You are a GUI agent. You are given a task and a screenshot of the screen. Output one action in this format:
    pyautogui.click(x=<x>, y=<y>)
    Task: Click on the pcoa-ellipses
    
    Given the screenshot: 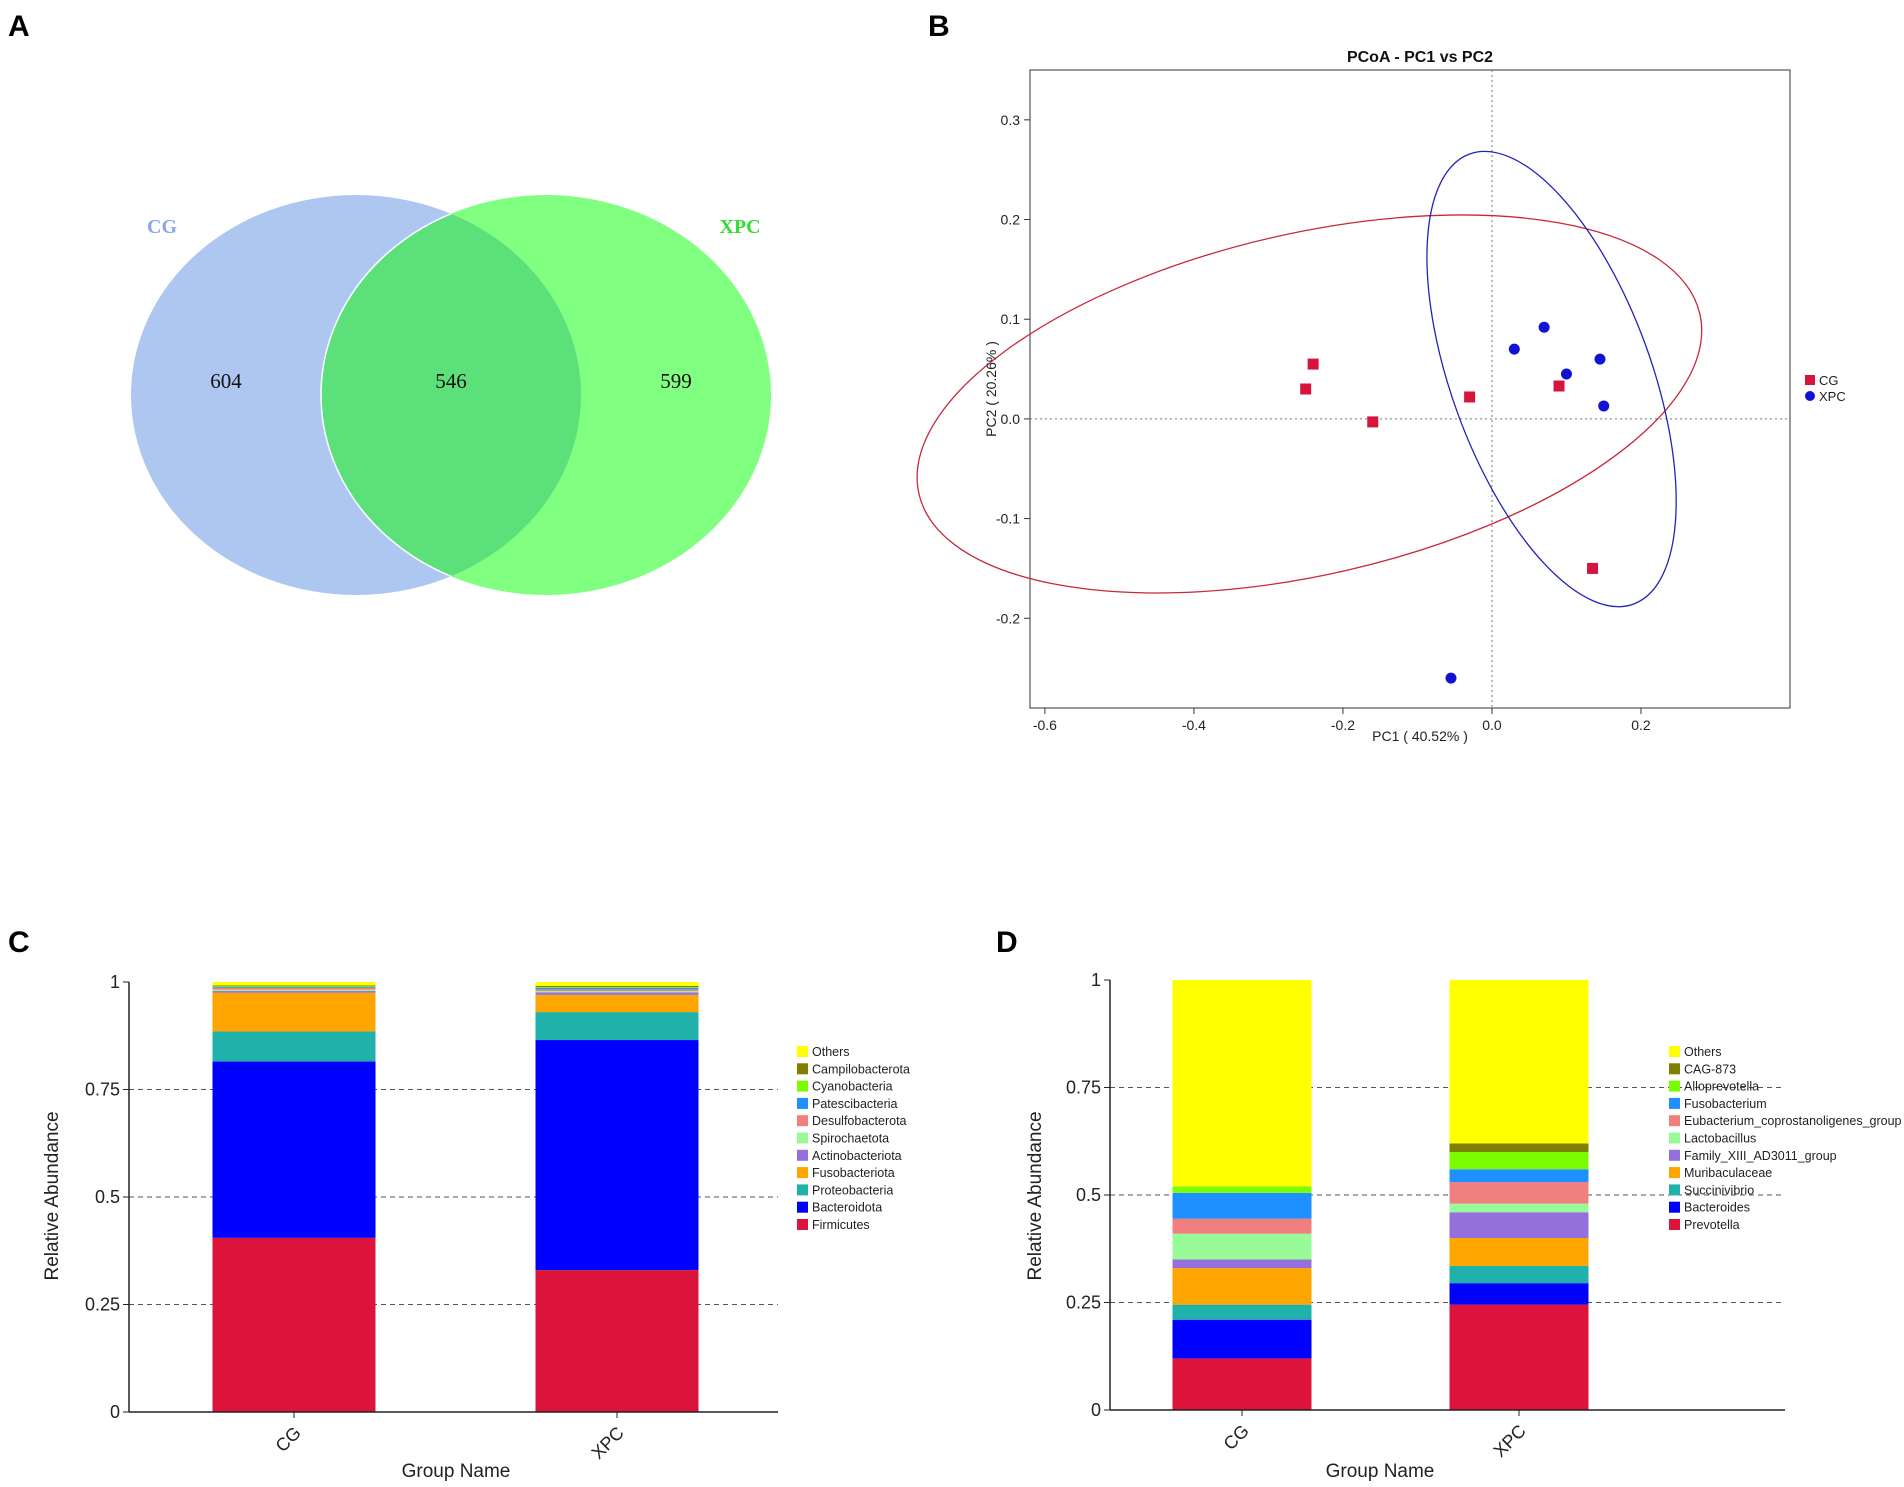 What is the action you would take?
    pyautogui.click(x=1309, y=379)
    